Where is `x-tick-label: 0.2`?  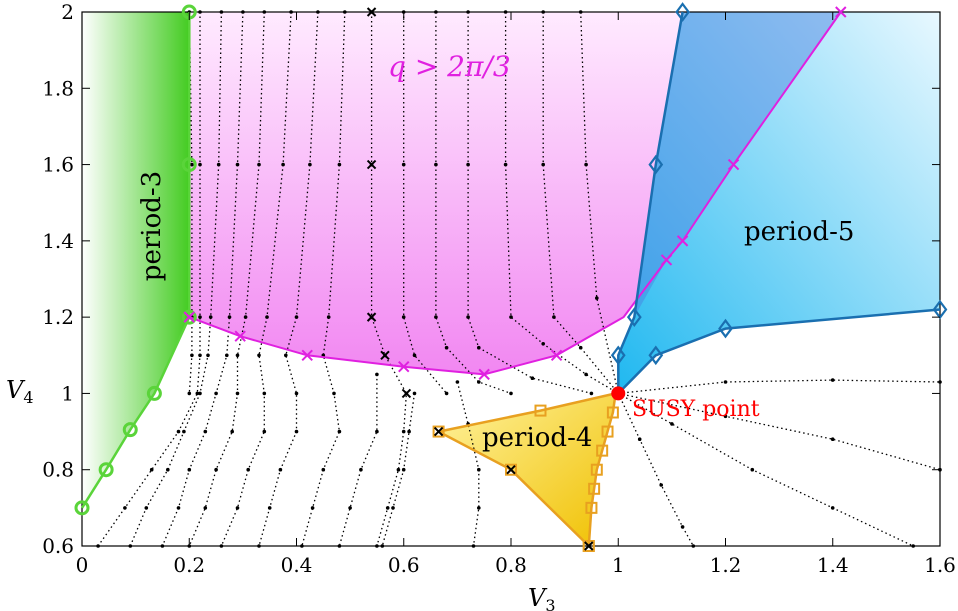 x-tick-label: 0.2 is located at coordinates (189, 565).